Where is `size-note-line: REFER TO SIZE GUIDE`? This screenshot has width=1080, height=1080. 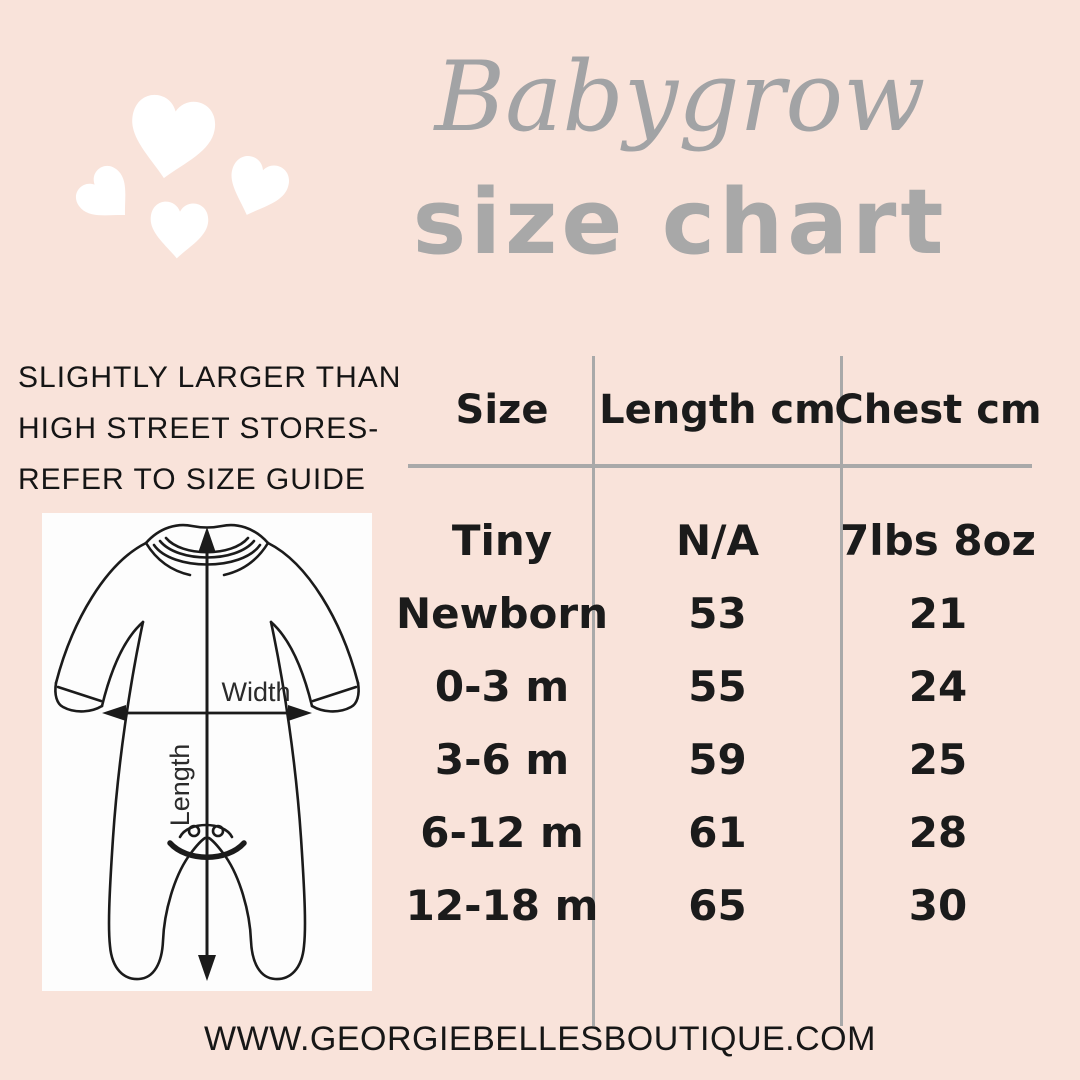 size-note-line: REFER TO SIZE GUIDE is located at coordinates (192, 479).